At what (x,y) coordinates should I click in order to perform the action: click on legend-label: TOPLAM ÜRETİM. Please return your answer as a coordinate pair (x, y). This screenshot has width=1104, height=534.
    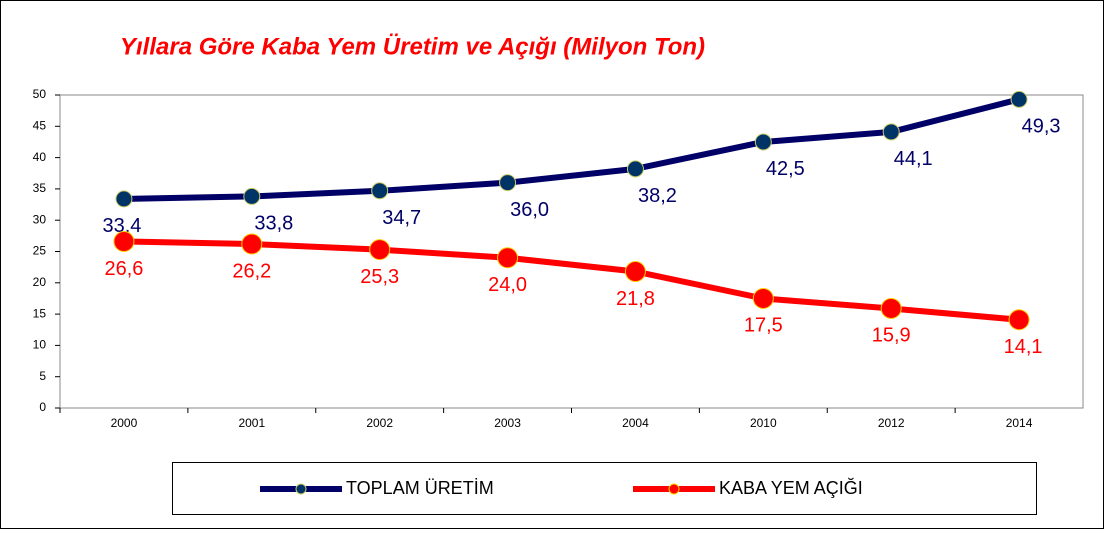
    Looking at the image, I should click on (420, 488).